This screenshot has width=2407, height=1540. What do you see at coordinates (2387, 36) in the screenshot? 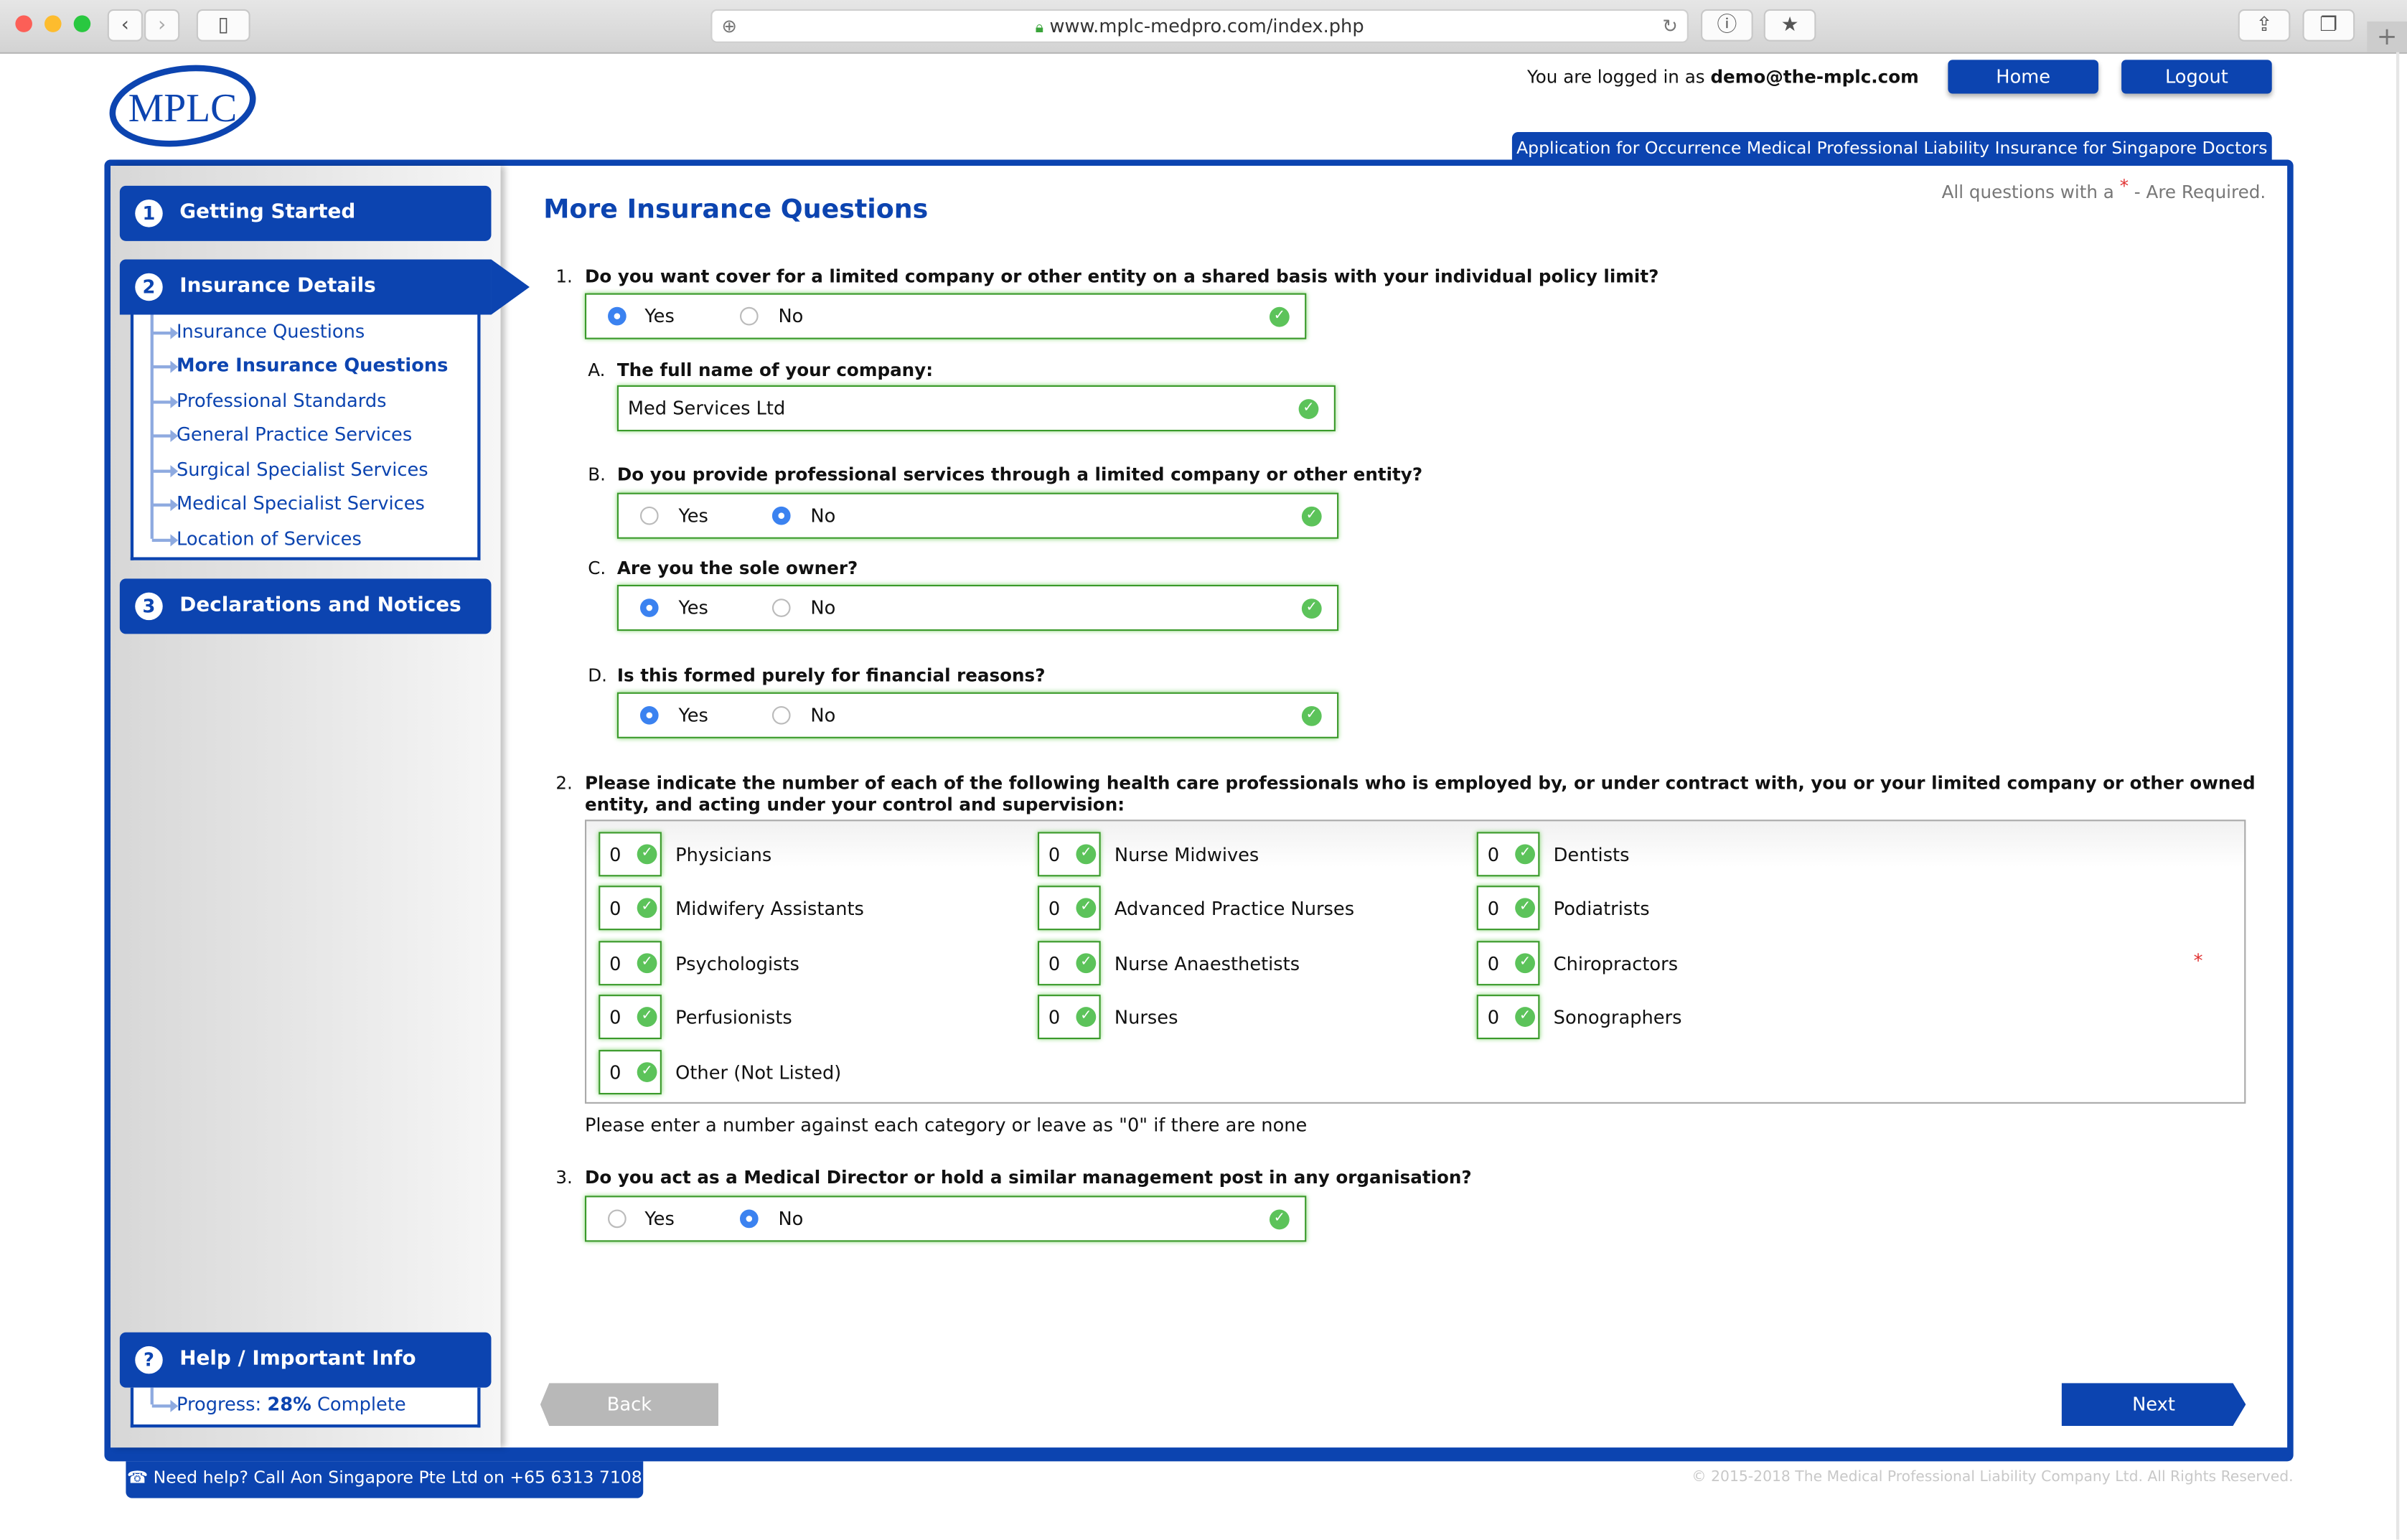
I see `new-tab-icon: +` at bounding box center [2387, 36].